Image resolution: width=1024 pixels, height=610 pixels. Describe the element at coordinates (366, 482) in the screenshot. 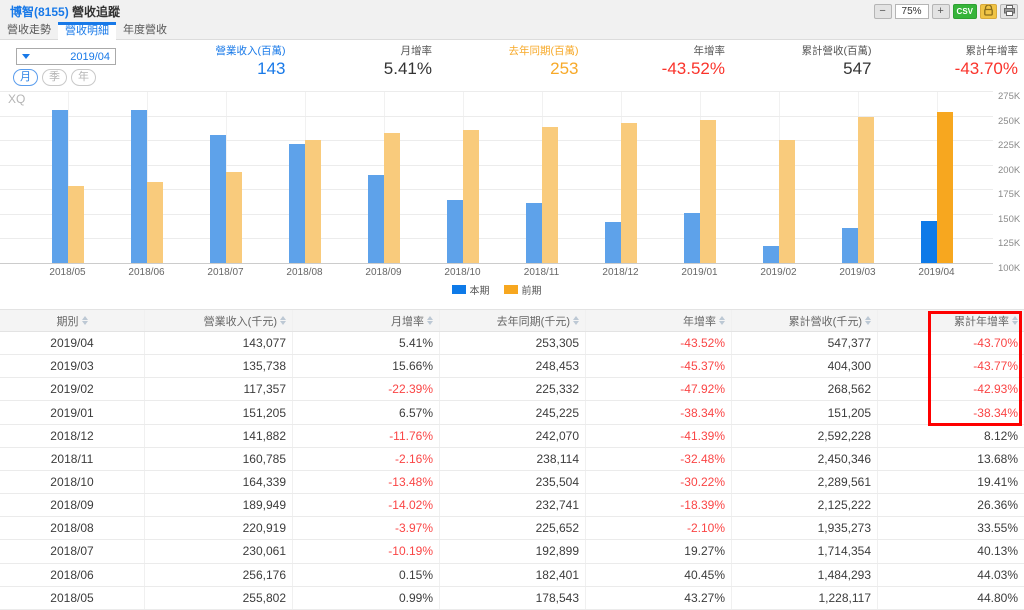

I see `table-cell: -13.48%` at that location.